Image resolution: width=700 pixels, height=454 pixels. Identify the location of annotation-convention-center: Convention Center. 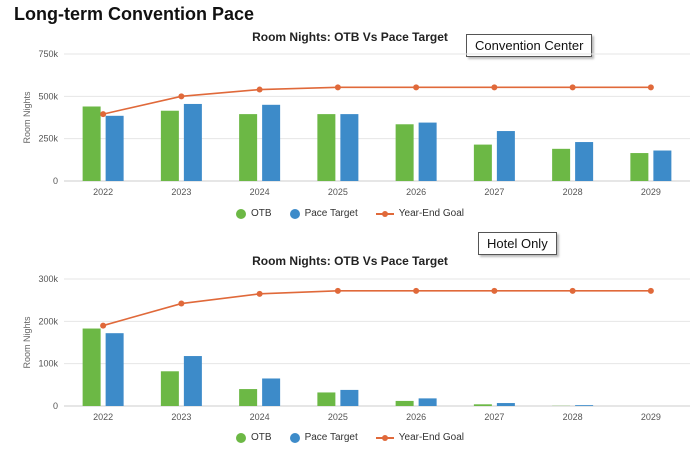
(529, 45).